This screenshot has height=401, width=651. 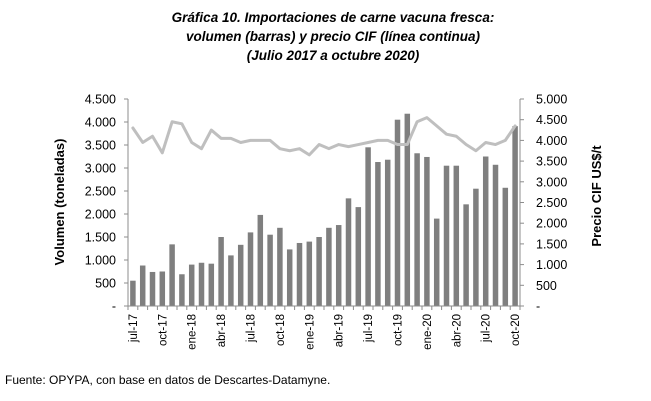 I want to click on x-tick-label: oct-17, so click(x=163, y=330).